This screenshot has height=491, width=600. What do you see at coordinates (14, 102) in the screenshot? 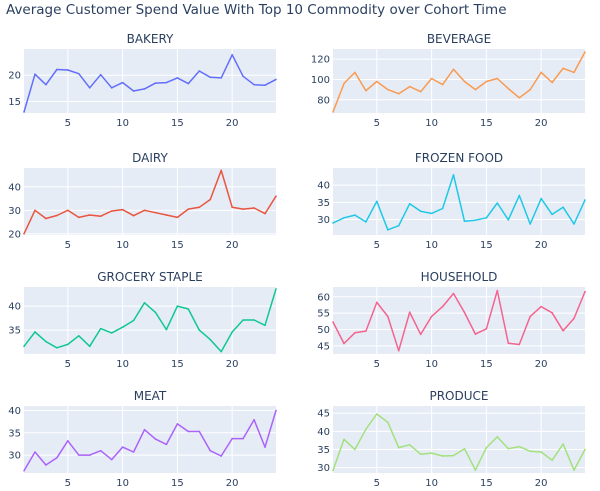
I see `y-tick-label: 15` at bounding box center [14, 102].